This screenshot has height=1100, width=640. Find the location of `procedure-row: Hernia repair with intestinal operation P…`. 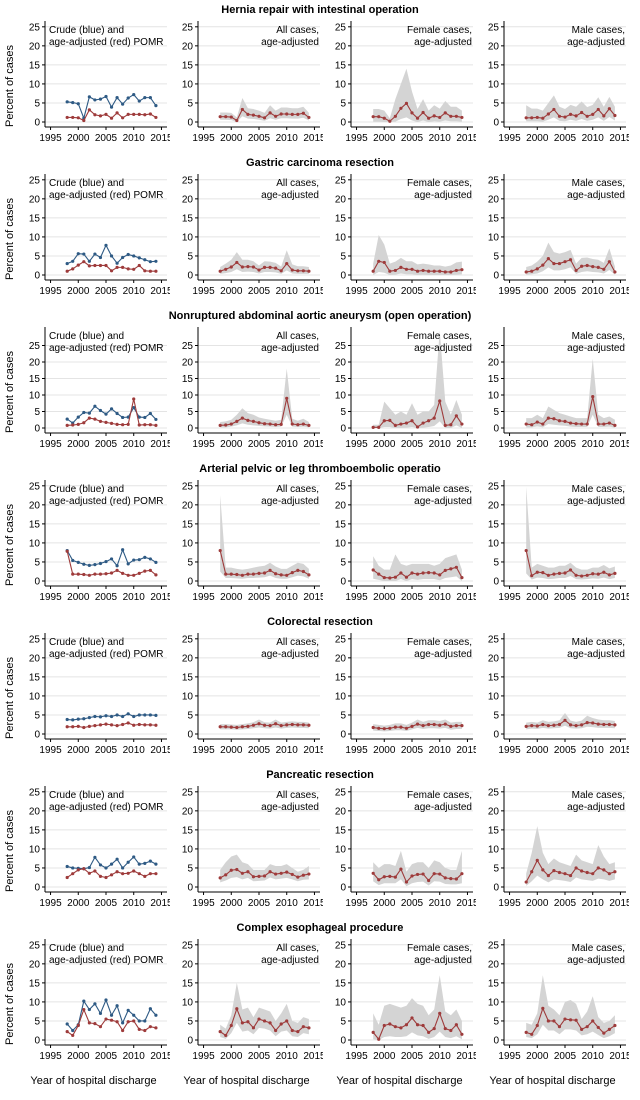

procedure-row: Hernia repair with intestinal operation P… is located at coordinates (320, 79).